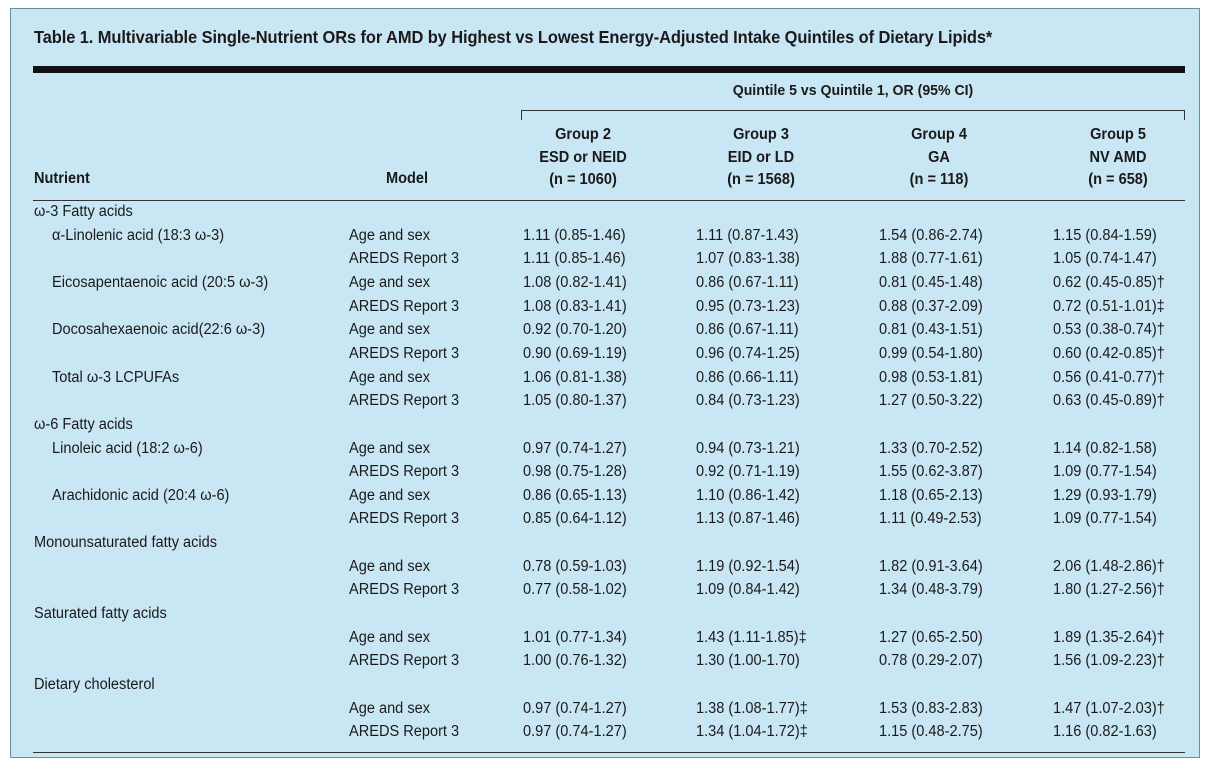  Describe the element at coordinates (83, 424) in the screenshot. I see `section-label: ω-6 Fatty acids` at that location.